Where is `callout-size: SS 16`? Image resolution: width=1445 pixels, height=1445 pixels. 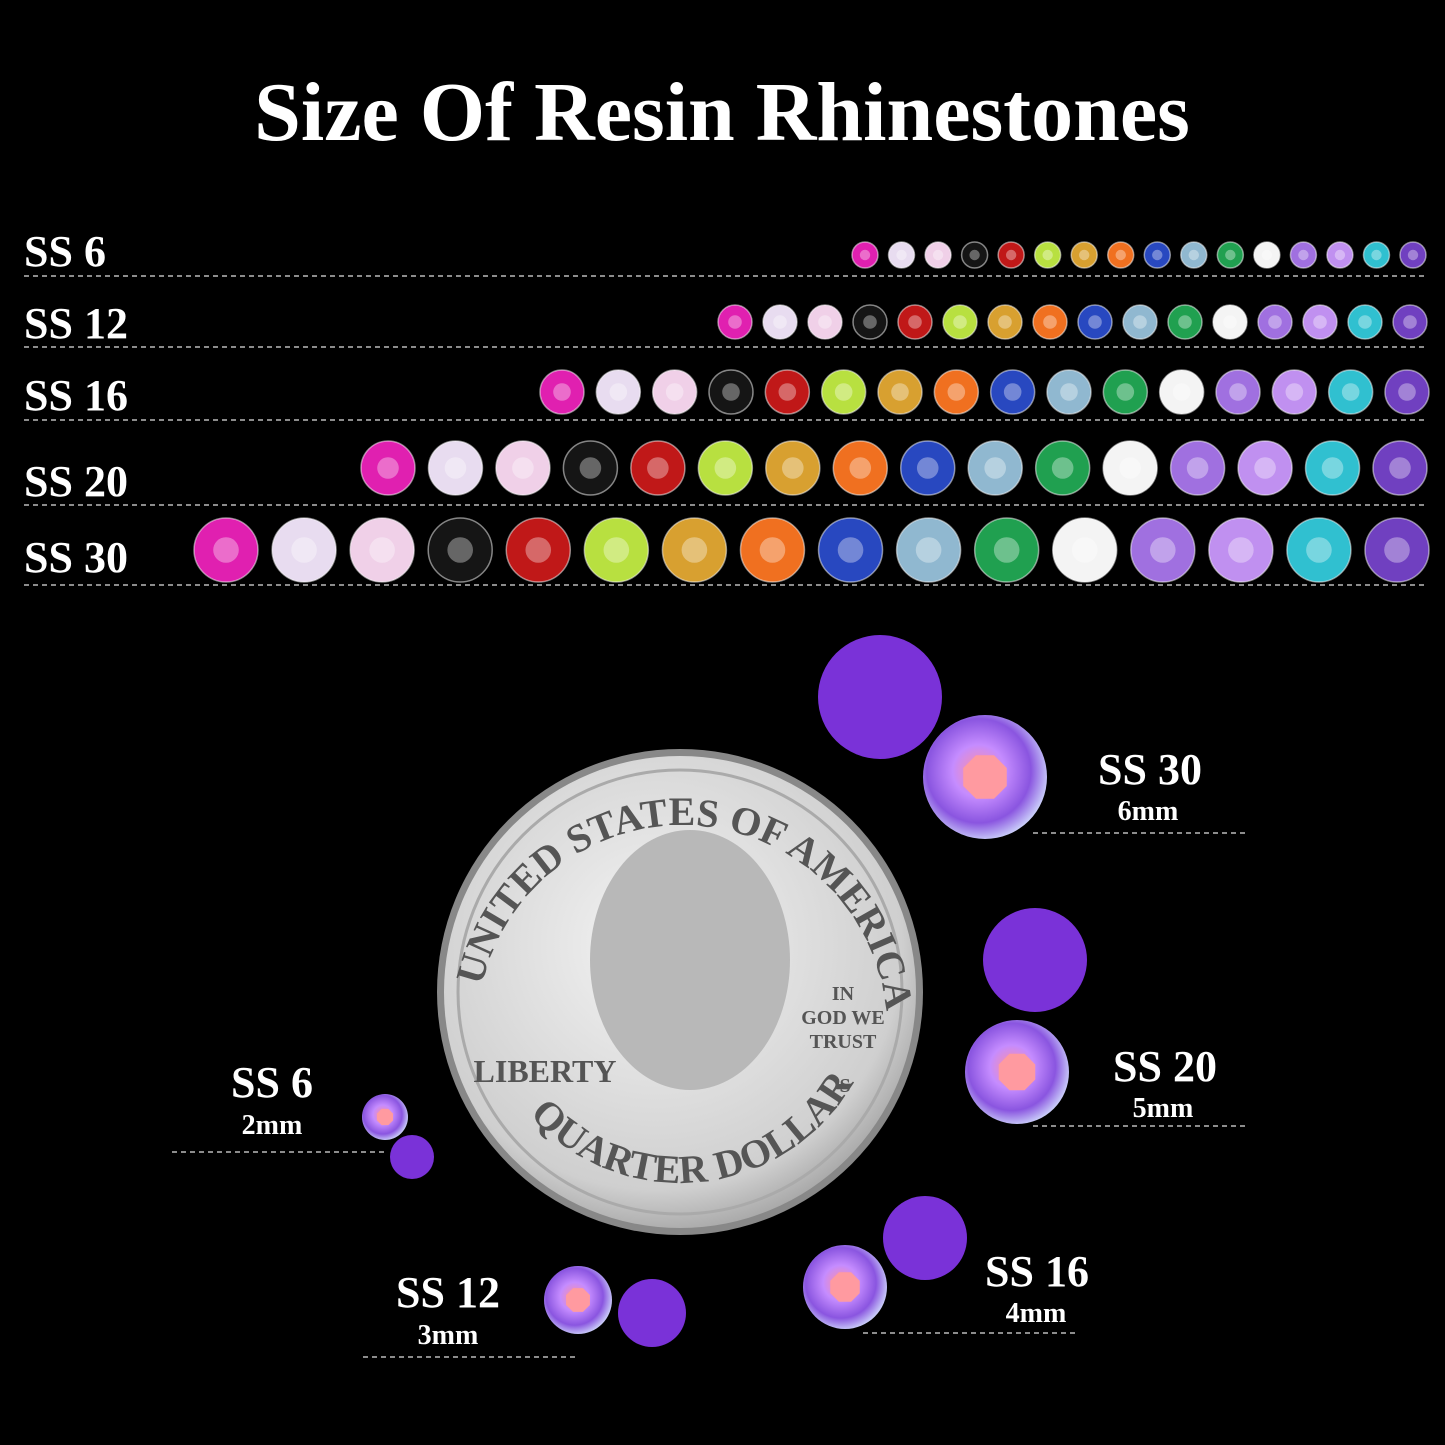 callout-size: SS 16 is located at coordinates (1037, 1271).